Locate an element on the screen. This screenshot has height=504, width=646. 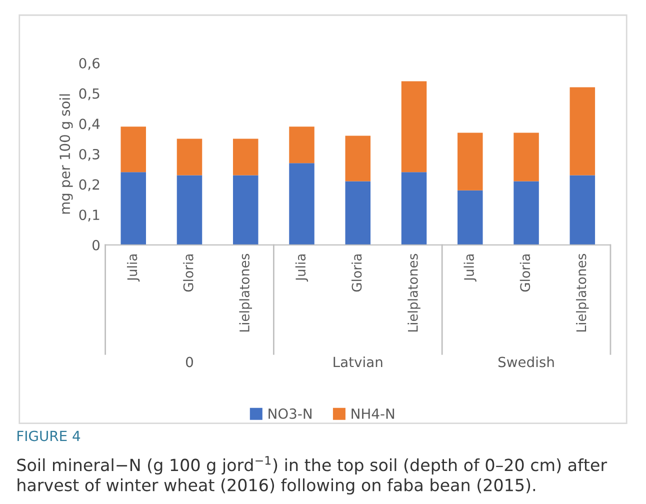
text: Soil mineral−N (g 100 g jord$^{−1}$) in the top soil (depth of 0–20 cm) after harvest of winter wheat (2016) following on faba bean (2015). is located at coordinates (312, 475).